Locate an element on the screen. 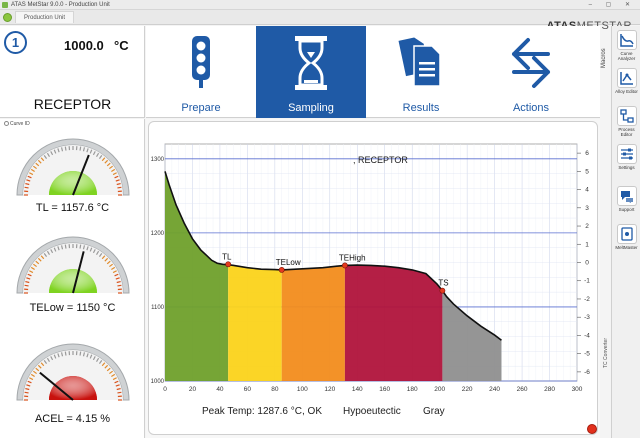 This screenshot has width=640, height=438. nav-sampling-label: Sampling is located at coordinates (311, 108).